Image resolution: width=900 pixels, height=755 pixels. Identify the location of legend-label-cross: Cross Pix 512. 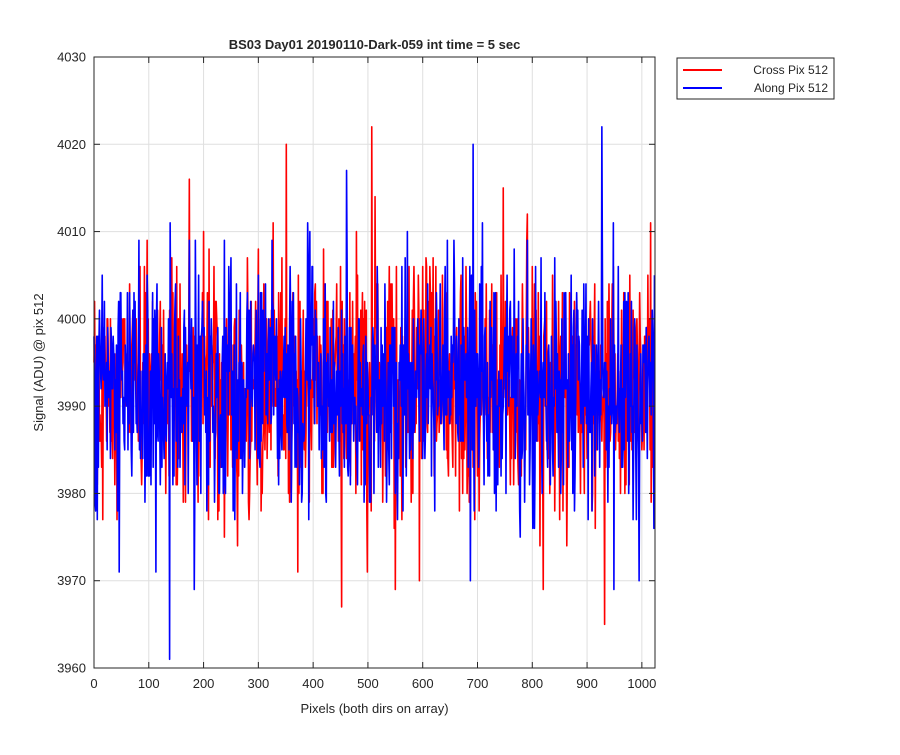
(790, 70).